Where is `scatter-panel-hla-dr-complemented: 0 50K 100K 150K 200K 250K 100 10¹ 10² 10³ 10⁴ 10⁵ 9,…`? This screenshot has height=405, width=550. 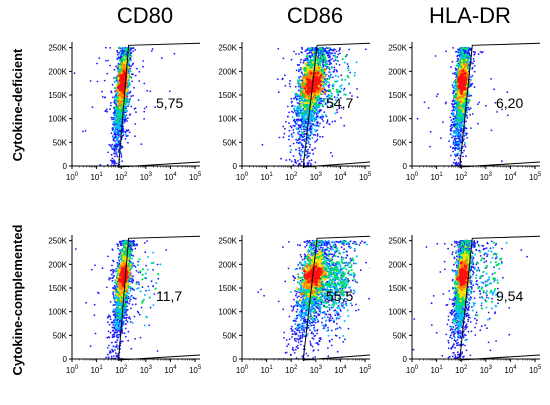 scatter-panel-hla-dr-complemented: 0 50K 100K 150K 200K 250K 100 10¹ 10² 10³ 10⁴ 10⁵ 9,… is located at coordinates (465, 305).